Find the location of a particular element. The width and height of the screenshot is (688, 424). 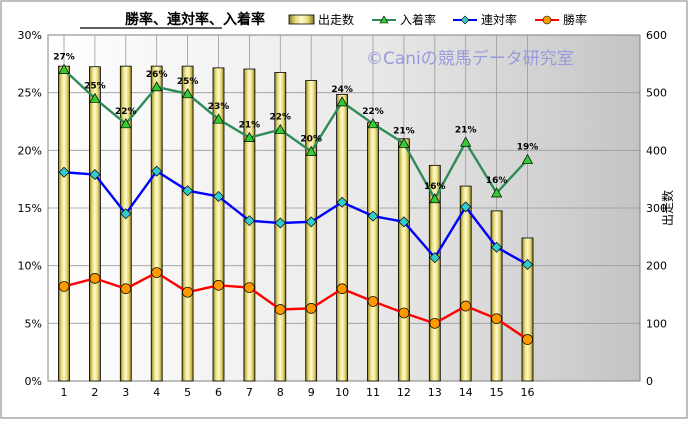

x-axis-tick-label: 9 is located at coordinates (311, 392).